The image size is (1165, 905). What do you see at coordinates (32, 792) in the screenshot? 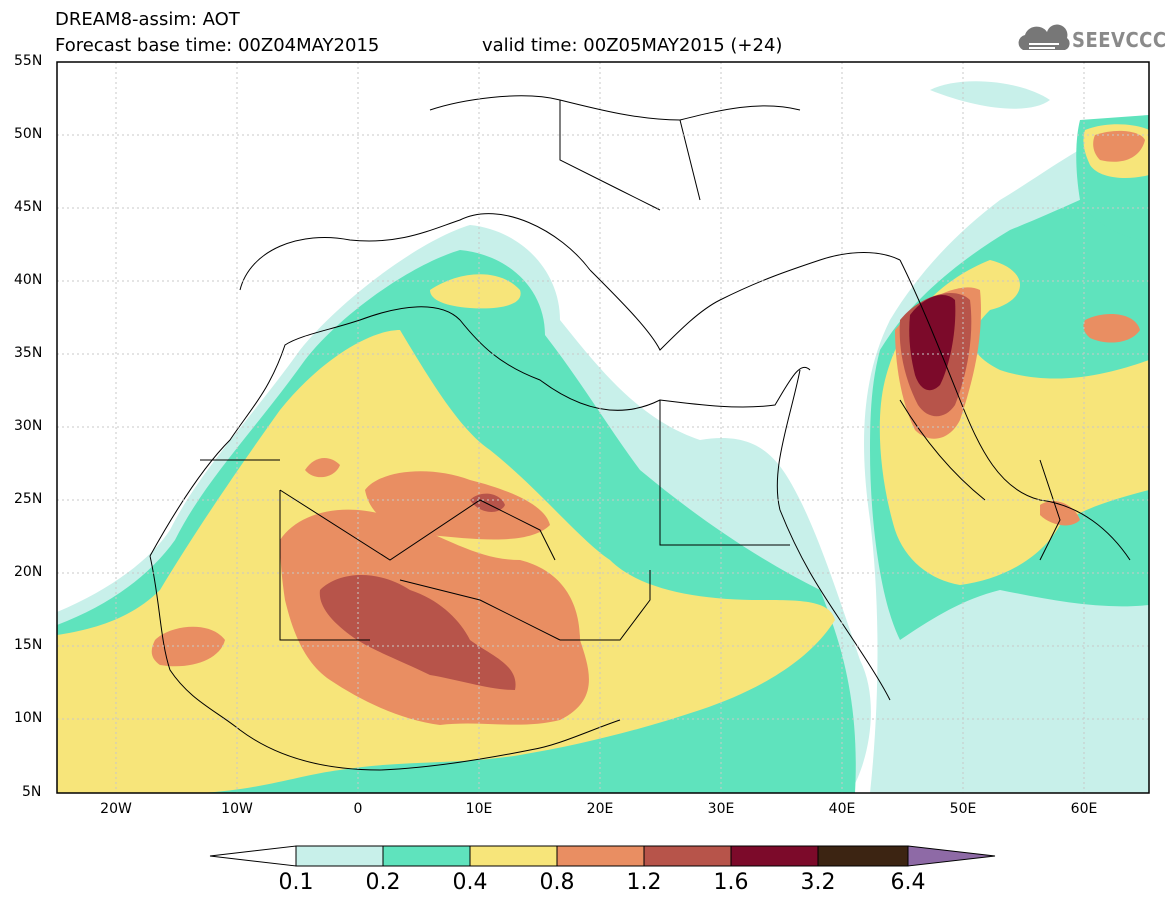
I see `lat-label: 5N` at bounding box center [32, 792].